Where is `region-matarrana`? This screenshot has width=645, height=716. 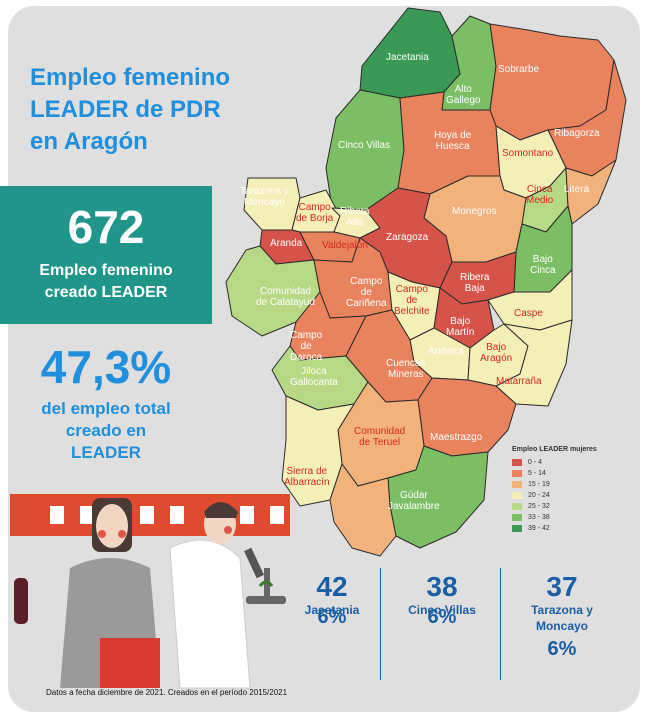 region-matarrana is located at coordinates (534, 363).